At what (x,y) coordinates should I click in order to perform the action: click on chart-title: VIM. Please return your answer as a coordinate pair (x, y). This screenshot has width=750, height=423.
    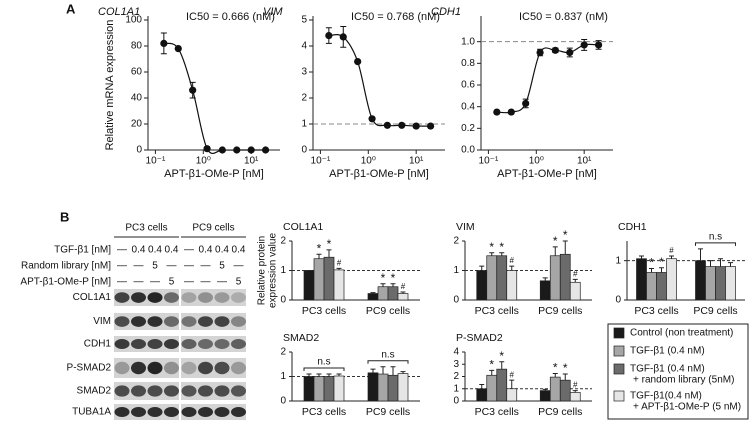
    Looking at the image, I should click on (273, 12).